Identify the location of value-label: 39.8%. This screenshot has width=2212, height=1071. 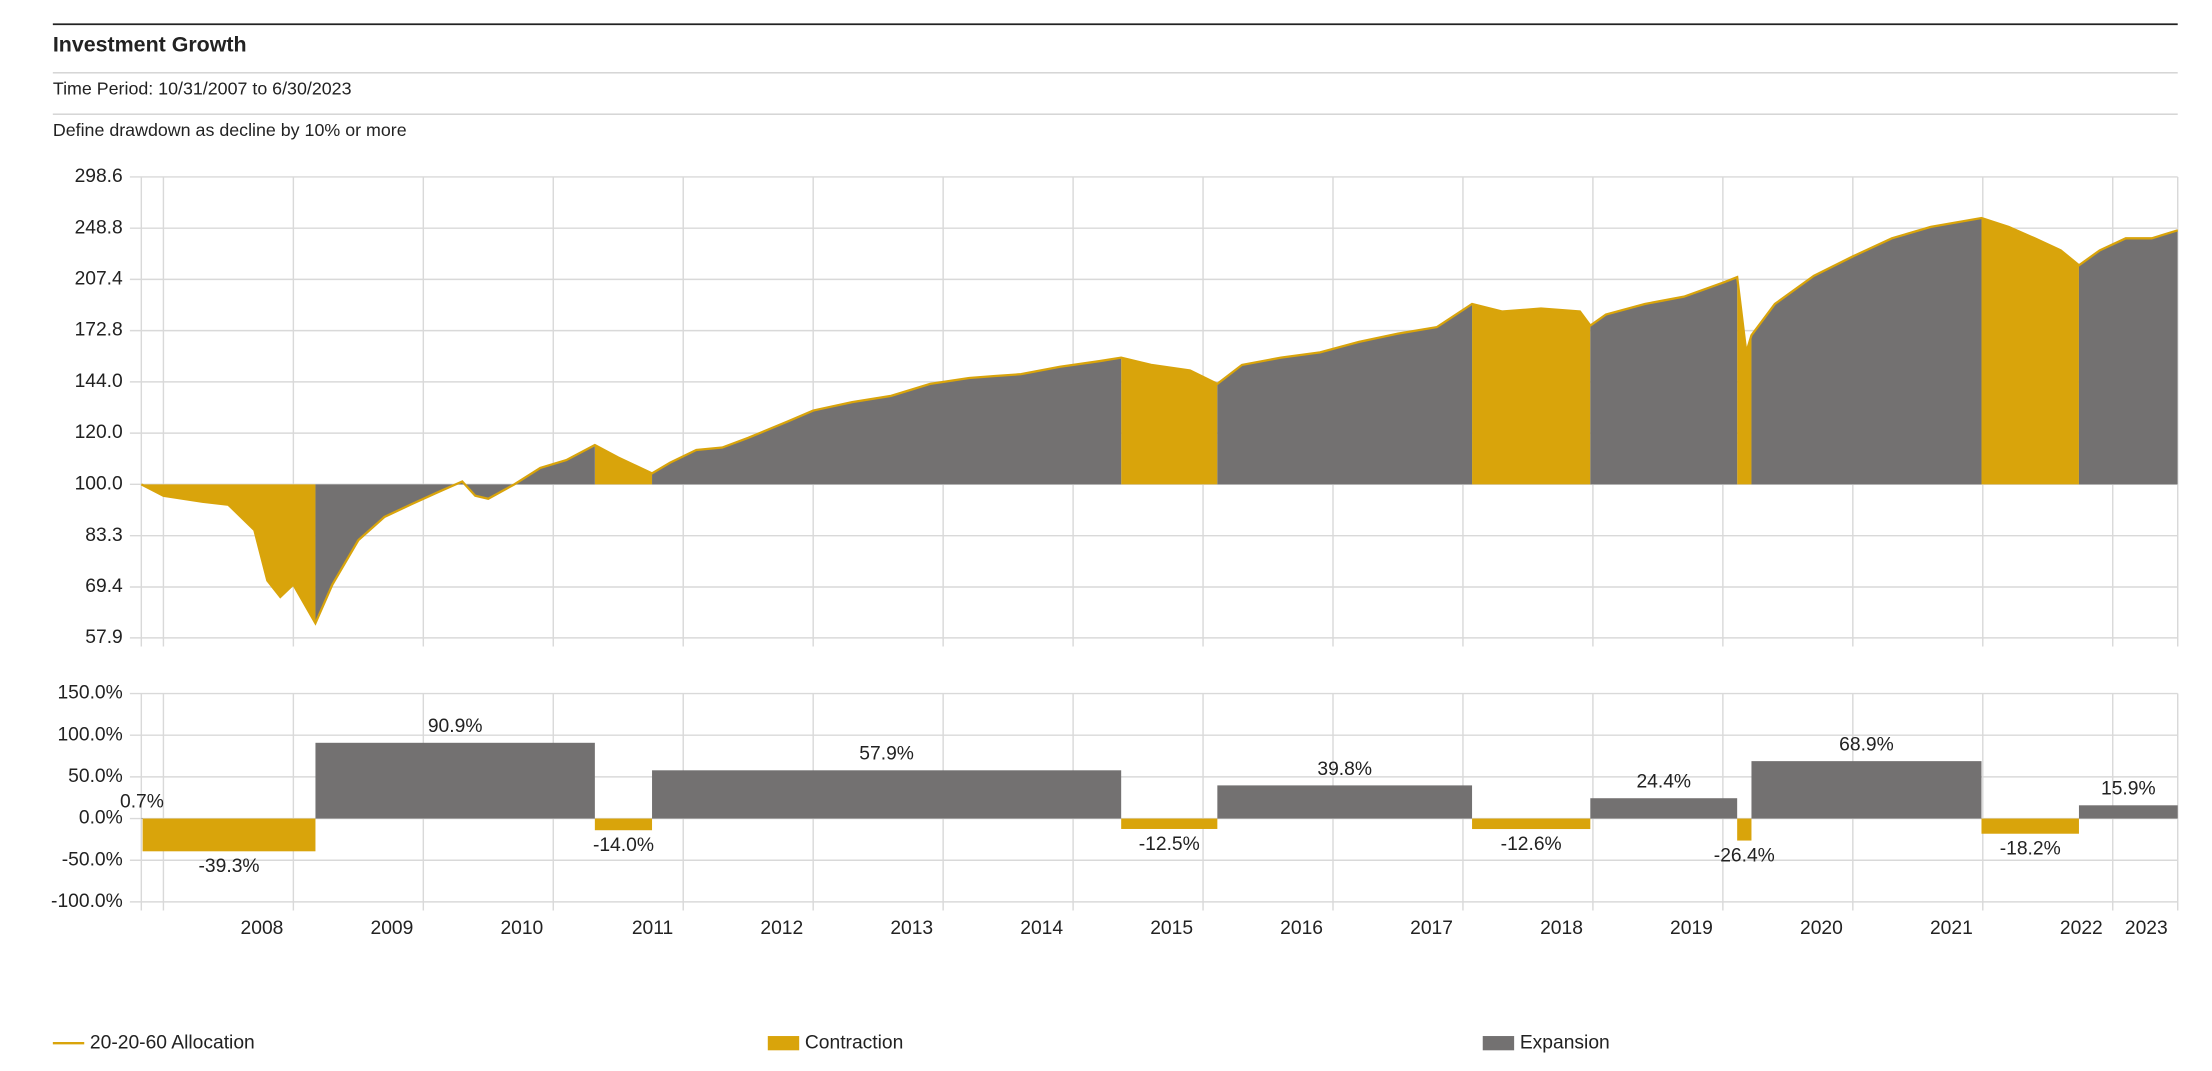
(1344, 769).